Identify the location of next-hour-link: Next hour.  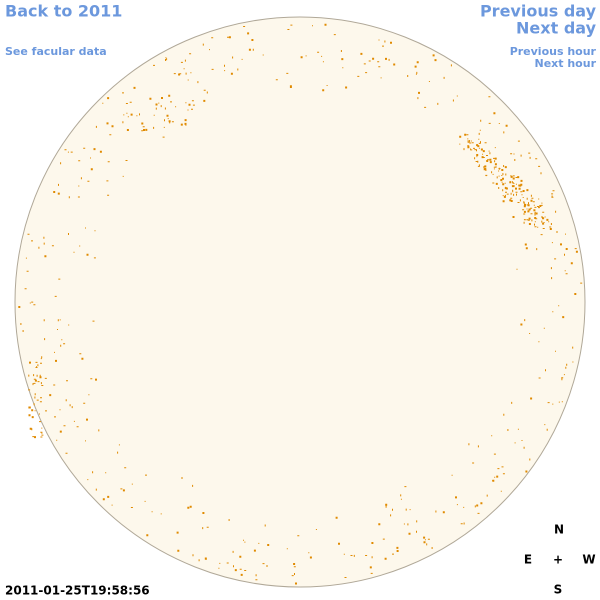
(566, 63).